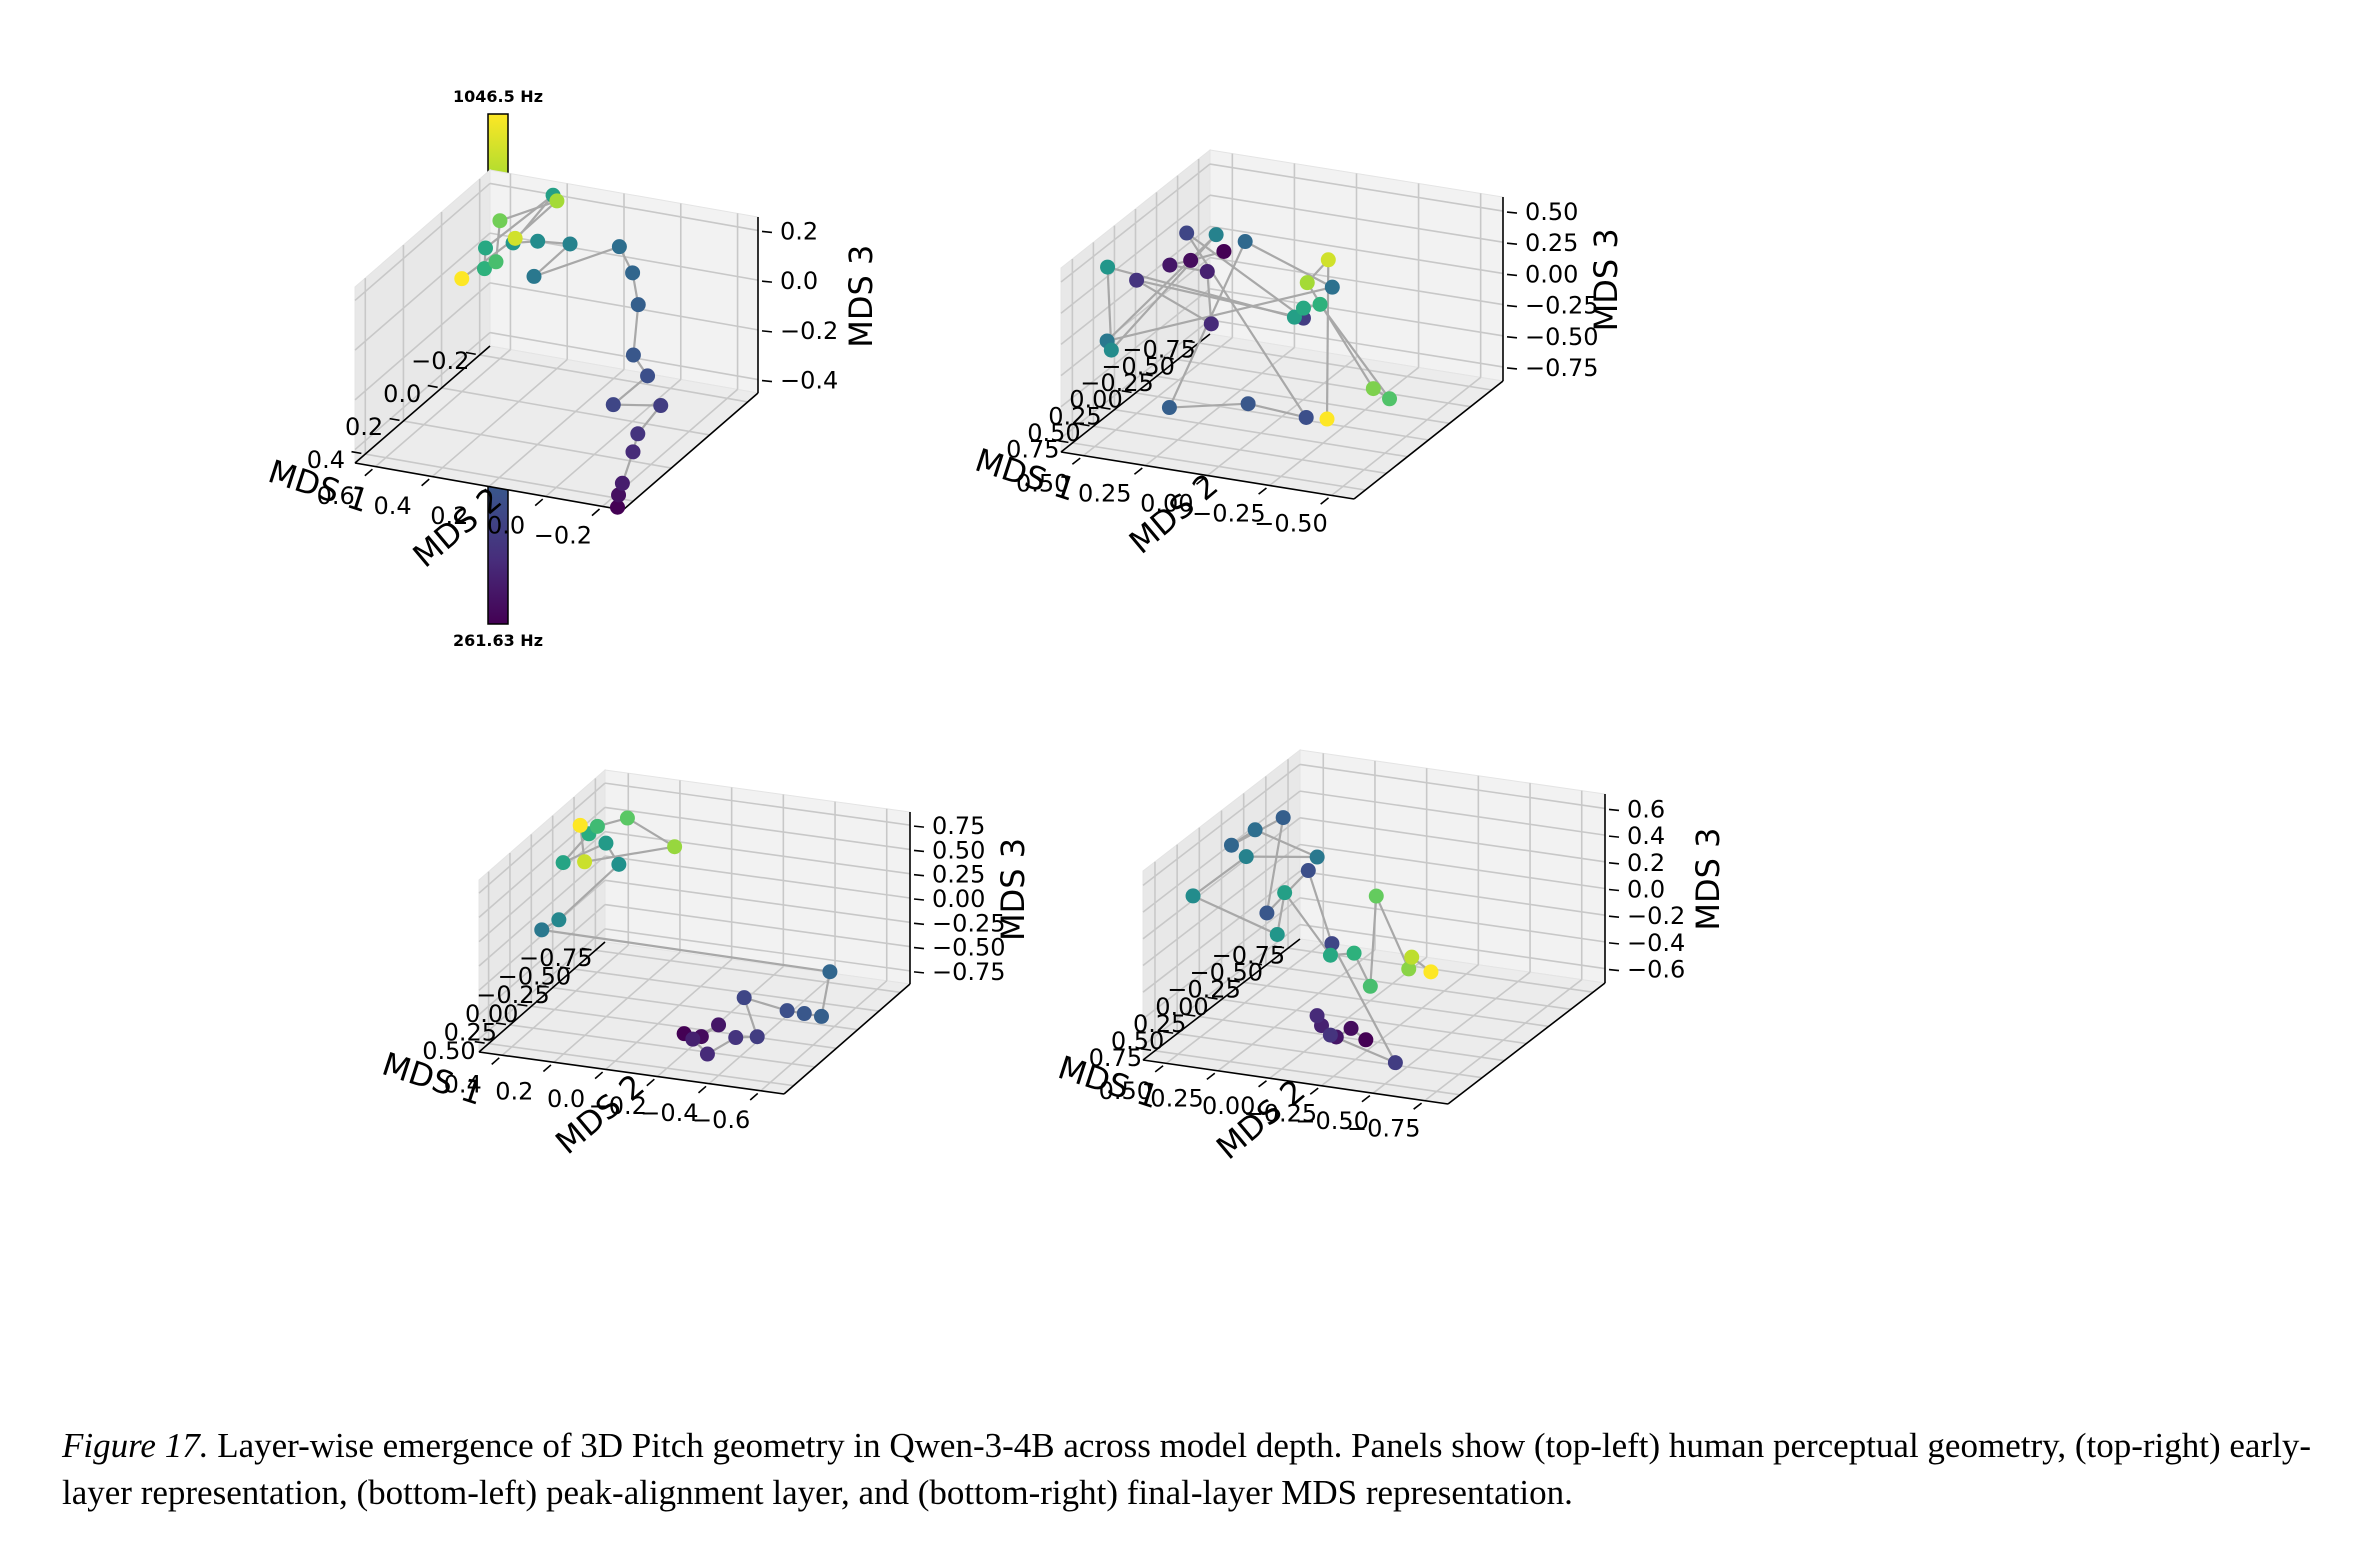 The width and height of the screenshot is (2378, 1558). I want to click on mds2-tick-label: 0.0, so click(566, 1099).